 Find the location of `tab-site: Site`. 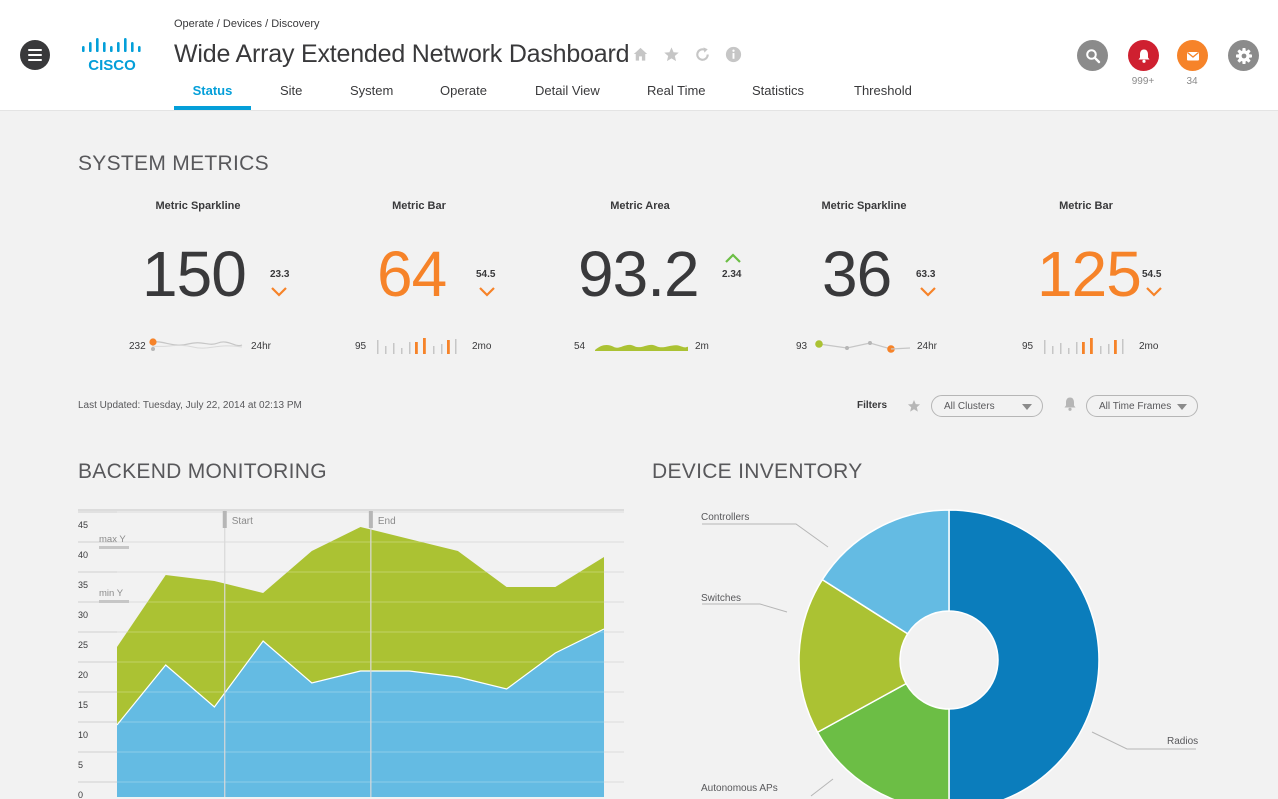

tab-site: Site is located at coordinates (291, 90).